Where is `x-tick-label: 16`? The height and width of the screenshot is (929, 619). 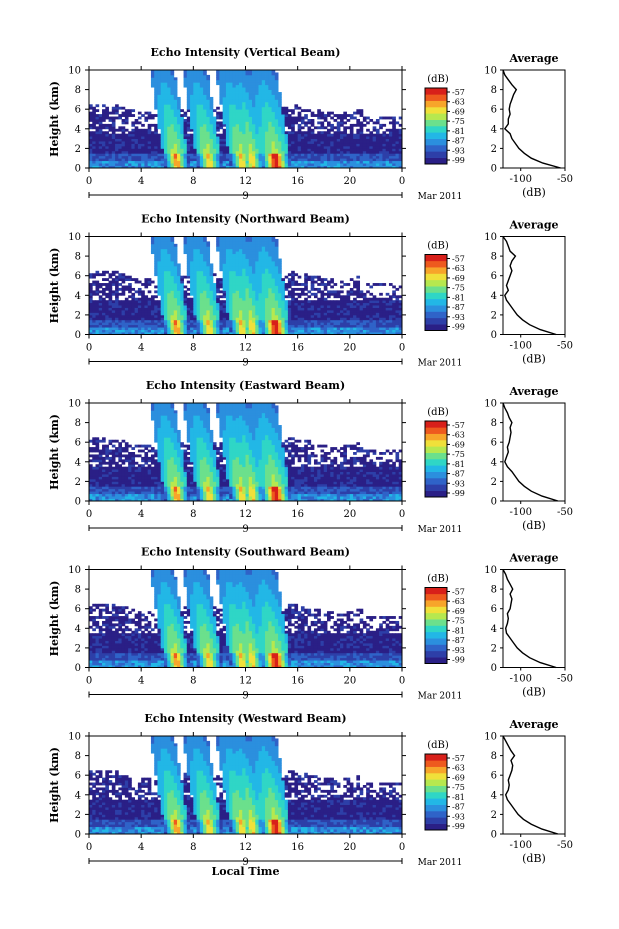 x-tick-label: 16 is located at coordinates (297, 181).